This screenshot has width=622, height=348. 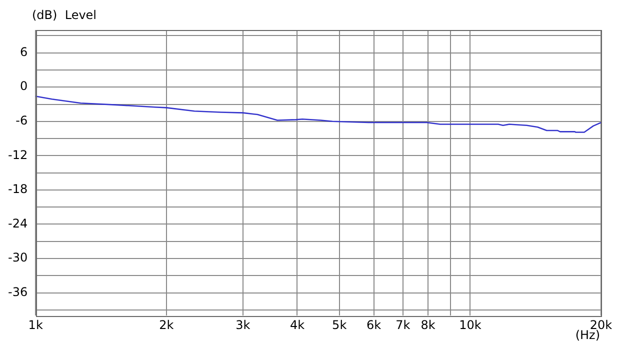 What do you see at coordinates (374, 325) in the screenshot?
I see `x-tick-label: 6k` at bounding box center [374, 325].